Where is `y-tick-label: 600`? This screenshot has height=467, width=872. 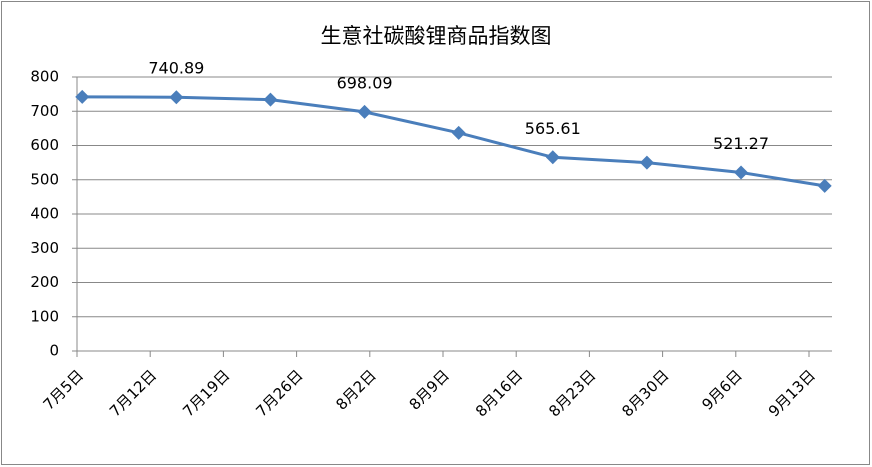 y-tick-label: 600 is located at coordinates (44, 145).